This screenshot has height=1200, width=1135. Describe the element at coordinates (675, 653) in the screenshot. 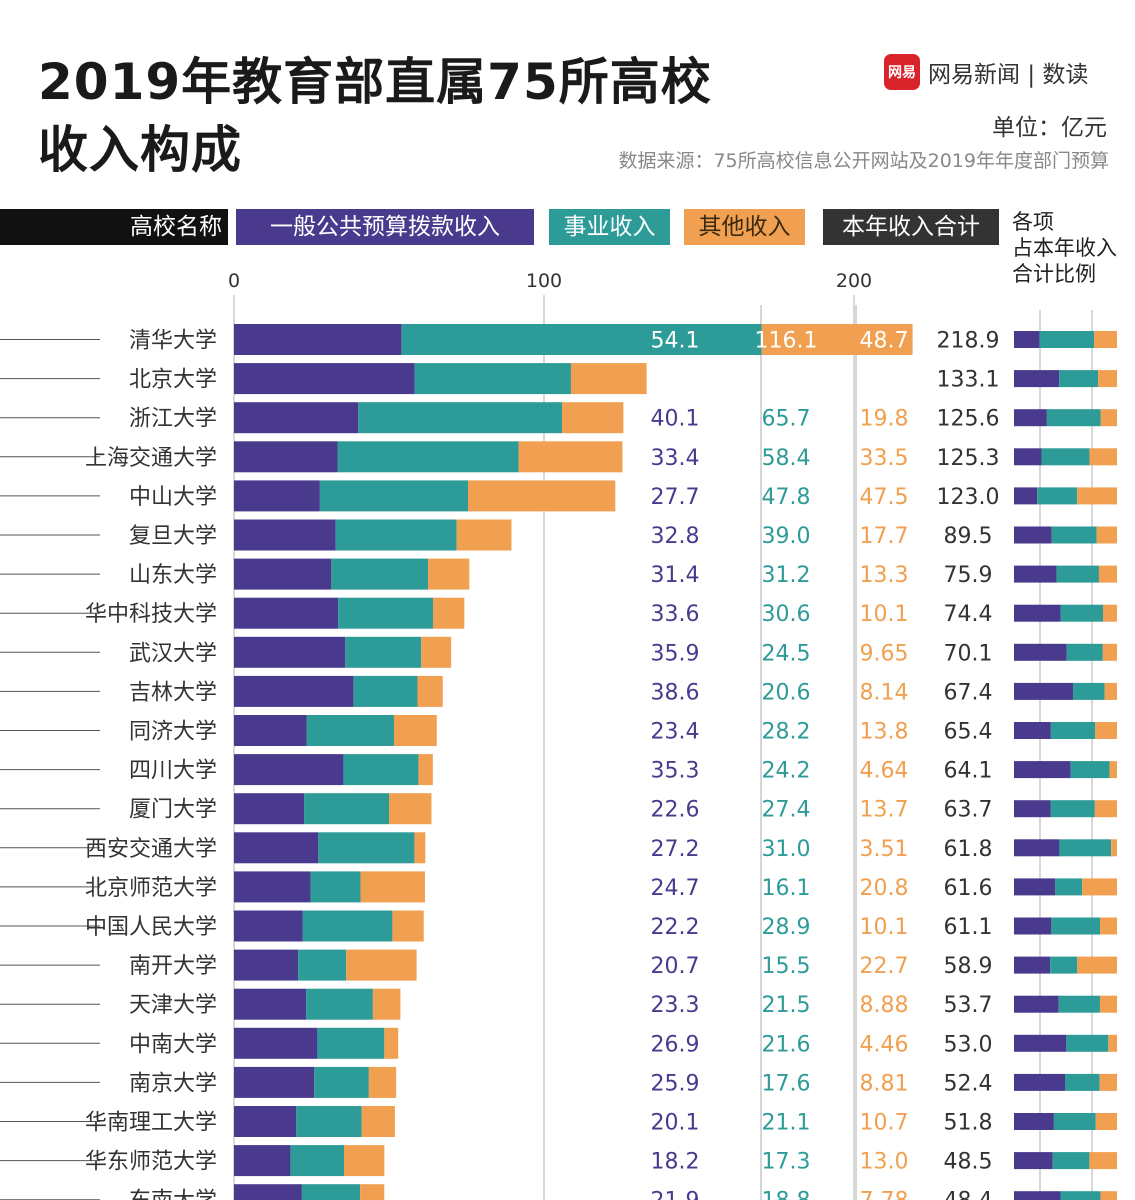

I see `value-gov-budget: 35.9` at that location.